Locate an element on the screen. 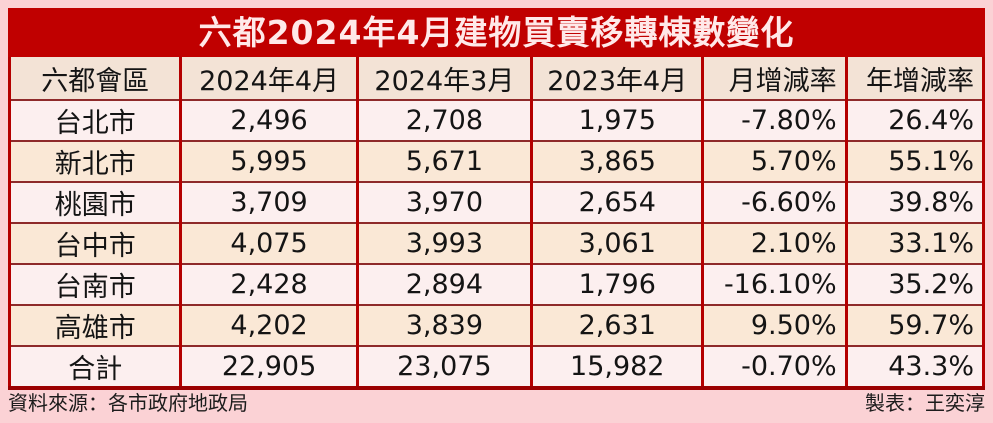  value-cell: 22,905 is located at coordinates (269, 367).